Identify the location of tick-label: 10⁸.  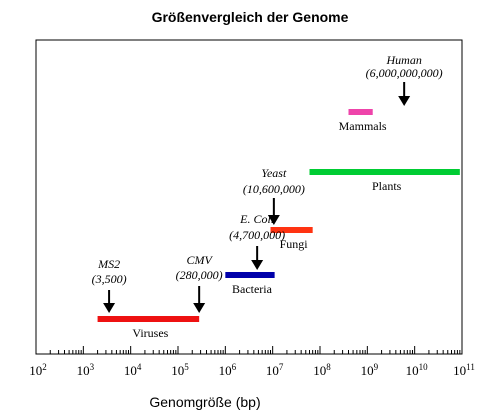
(322, 370).